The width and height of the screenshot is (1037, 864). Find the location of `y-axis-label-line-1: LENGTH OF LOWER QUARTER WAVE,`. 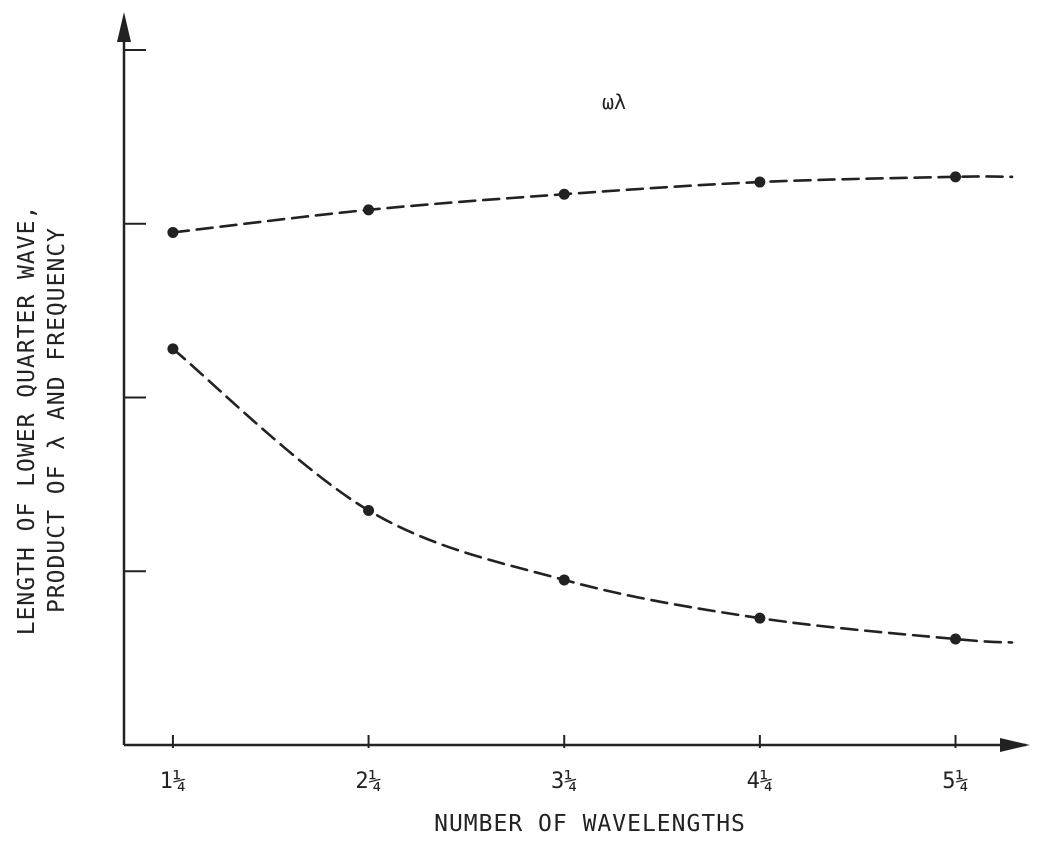

y-axis-label-line-1: LENGTH OF LOWER QUARTER WAVE, is located at coordinates (27, 420).